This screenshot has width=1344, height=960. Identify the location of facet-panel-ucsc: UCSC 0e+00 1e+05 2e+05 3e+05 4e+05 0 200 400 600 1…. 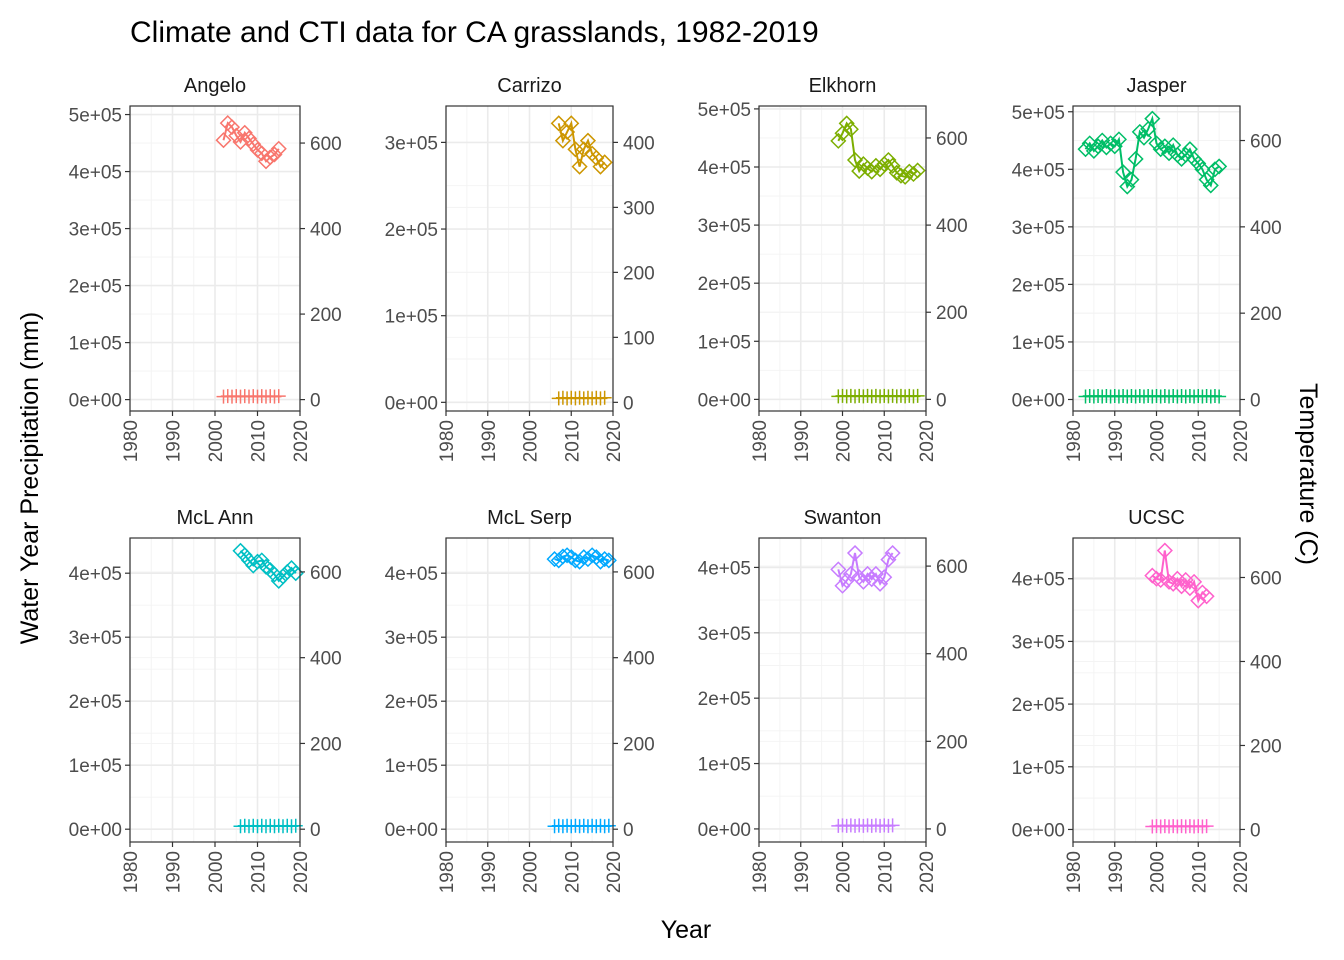
(1147, 700).